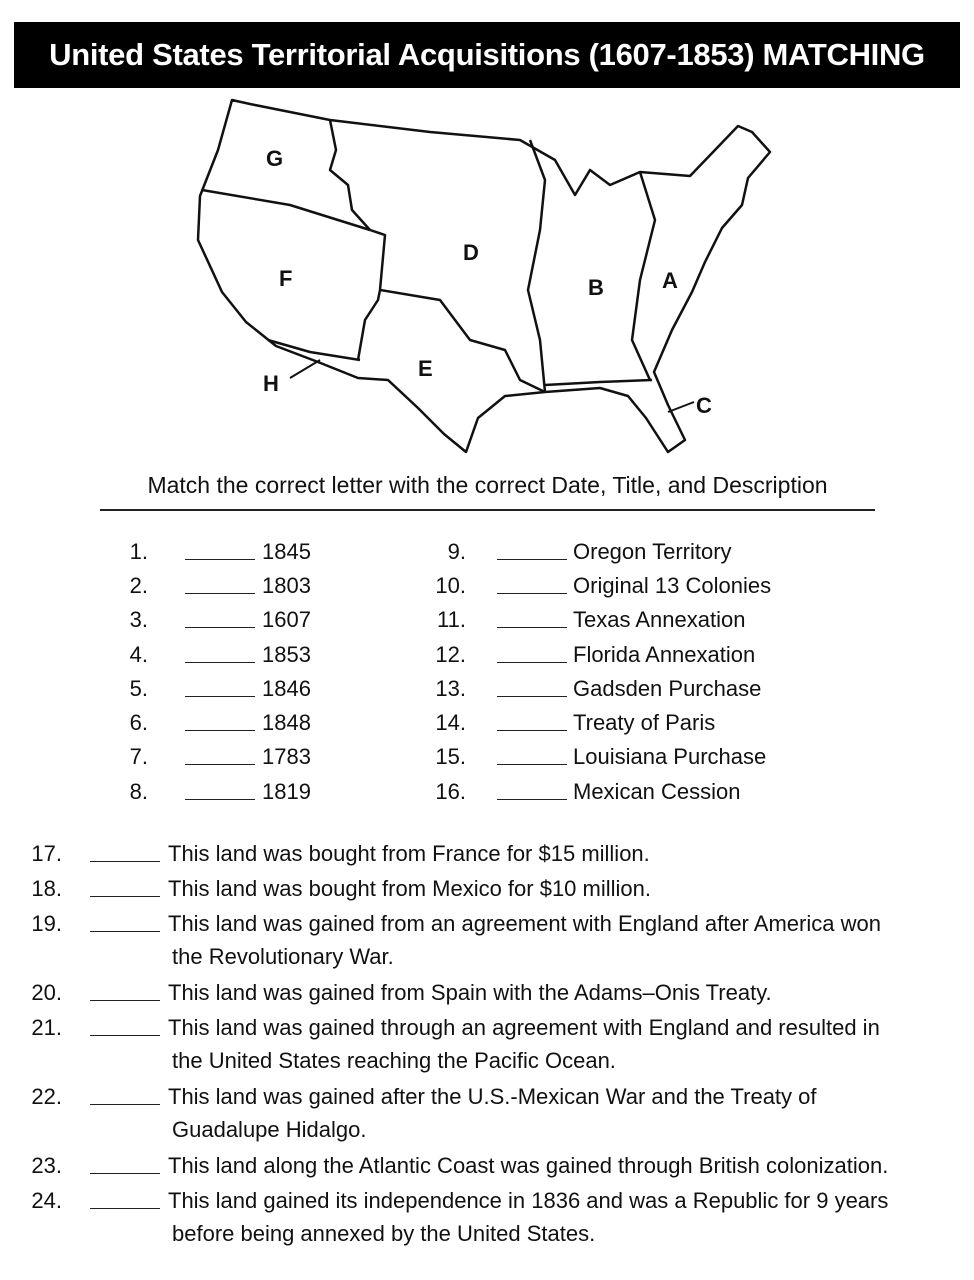 This screenshot has height=1280, width=974. What do you see at coordinates (672, 585) in the screenshot?
I see `title-text: Original 13 Colonies` at bounding box center [672, 585].